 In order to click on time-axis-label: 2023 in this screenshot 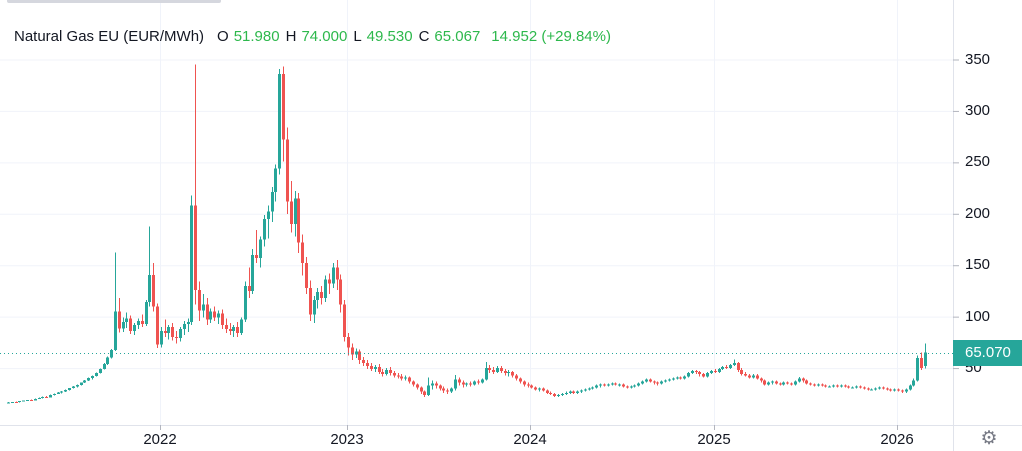, I will do `click(347, 439)`.